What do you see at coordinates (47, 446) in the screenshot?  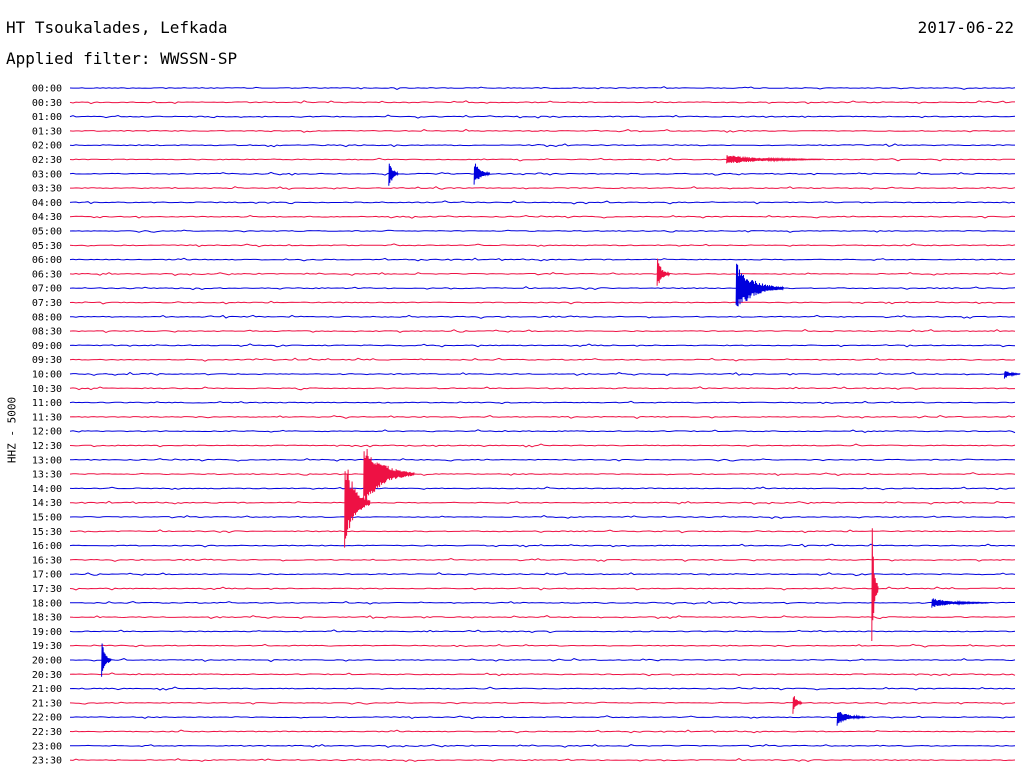 I see `time-tick-label: 12:30` at bounding box center [47, 446].